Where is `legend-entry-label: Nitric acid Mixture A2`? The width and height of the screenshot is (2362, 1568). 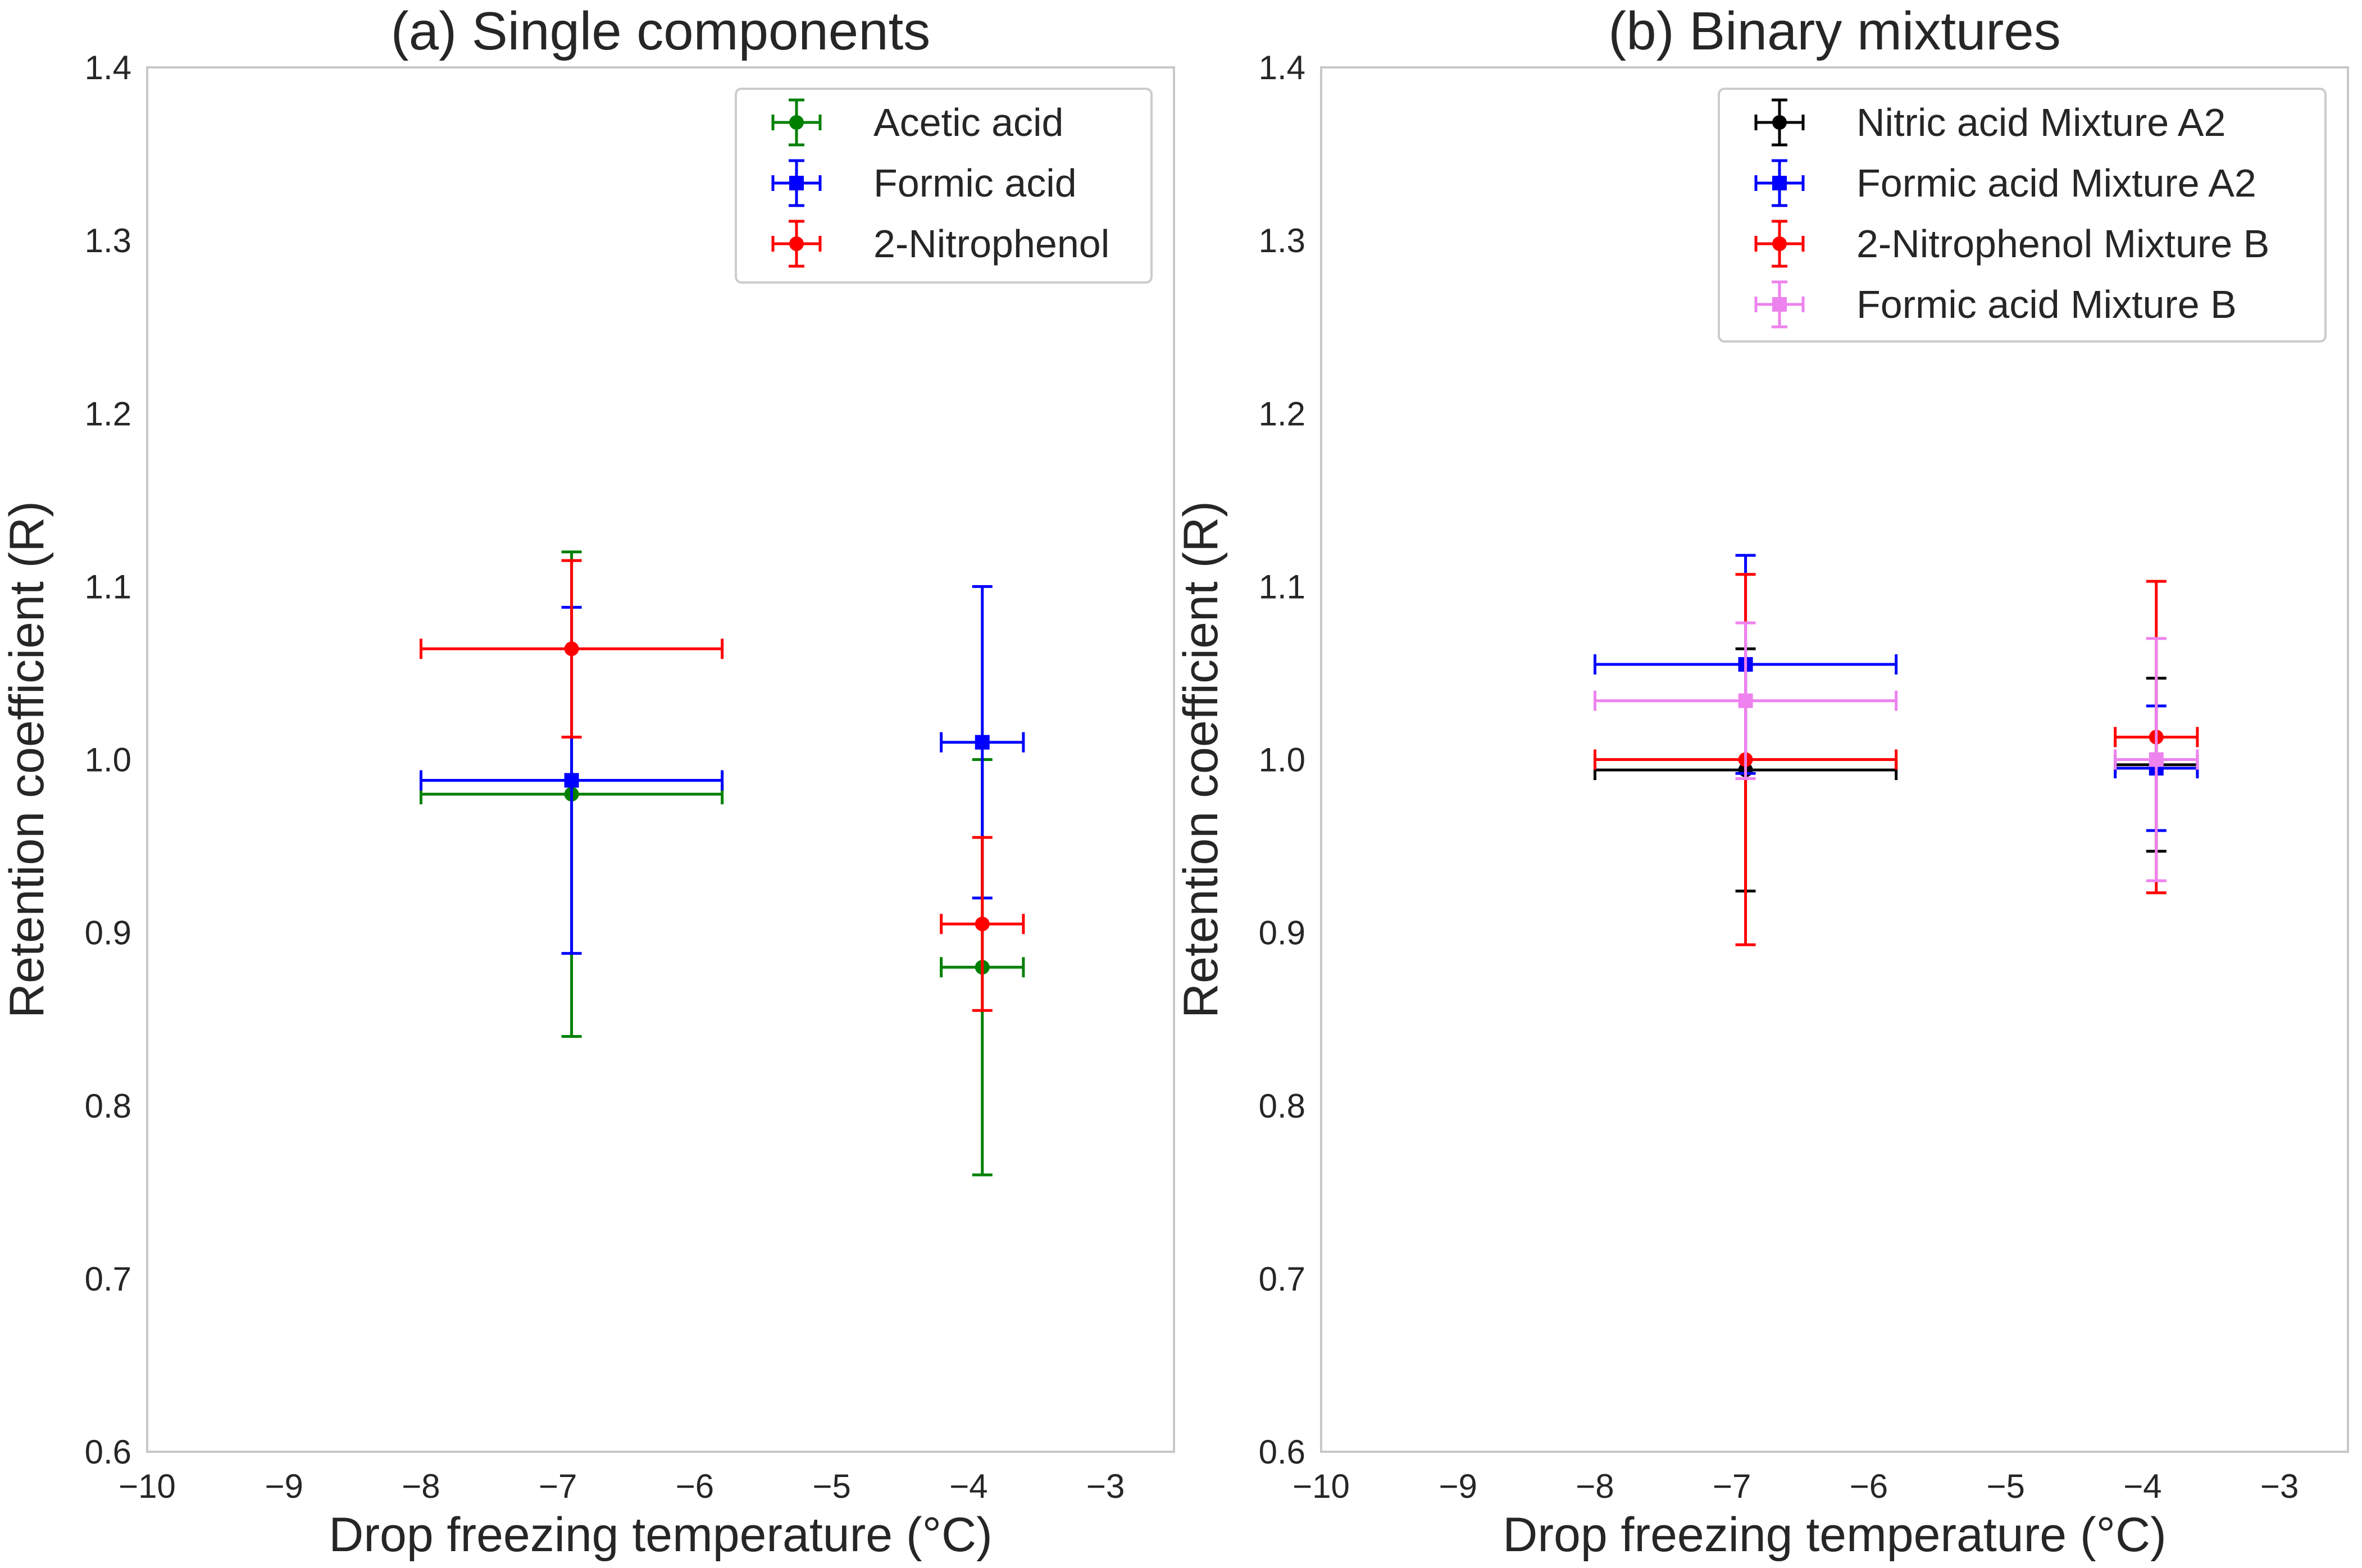 legend-entry-label: Nitric acid Mixture A2 is located at coordinates (2041, 122).